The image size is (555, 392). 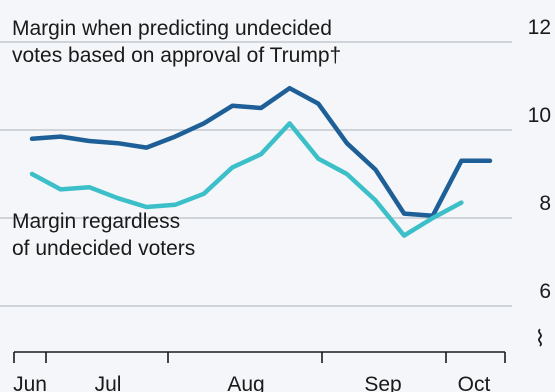 What do you see at coordinates (545, 291) in the screenshot?
I see `y-tick-label: 6` at bounding box center [545, 291].